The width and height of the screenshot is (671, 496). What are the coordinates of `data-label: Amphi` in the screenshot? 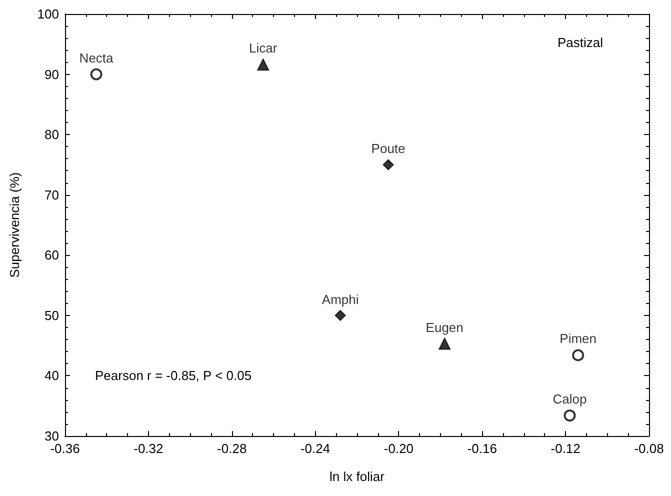 It's located at (340, 299).